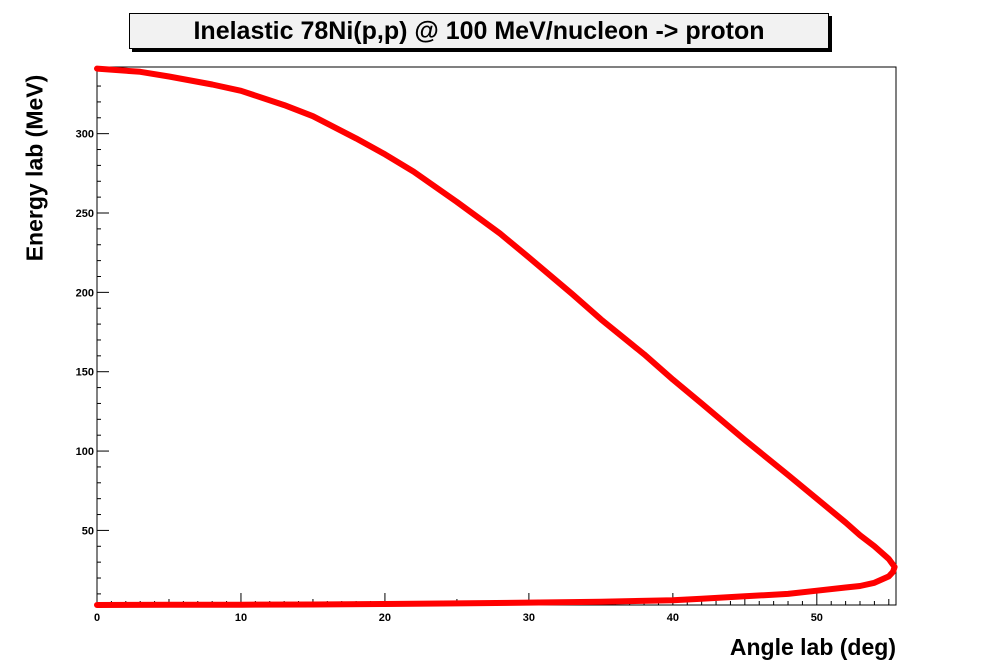 This screenshot has height=672, width=996. Describe the element at coordinates (812, 647) in the screenshot. I see `x-axis-label: Angle lab (deg)` at that location.